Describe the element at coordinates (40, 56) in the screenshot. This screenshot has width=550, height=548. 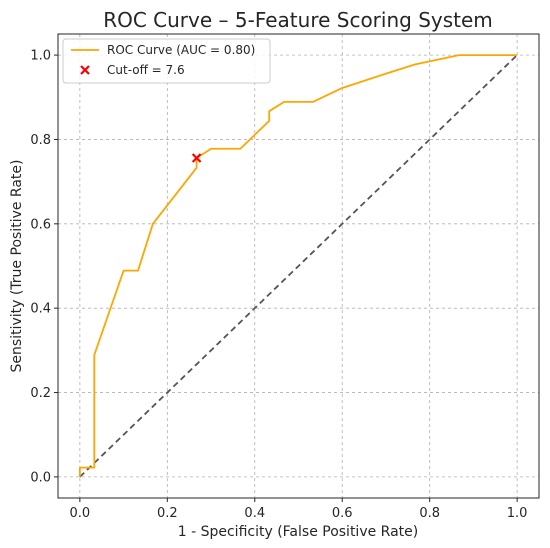
I see `y-tick-label: 1.0` at that location.